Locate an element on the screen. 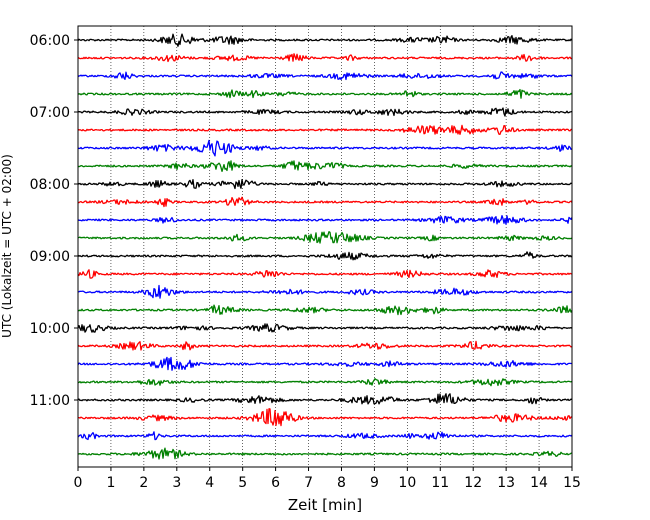 This screenshot has width=650, height=520. trace-row-06:00 is located at coordinates (325, 40).